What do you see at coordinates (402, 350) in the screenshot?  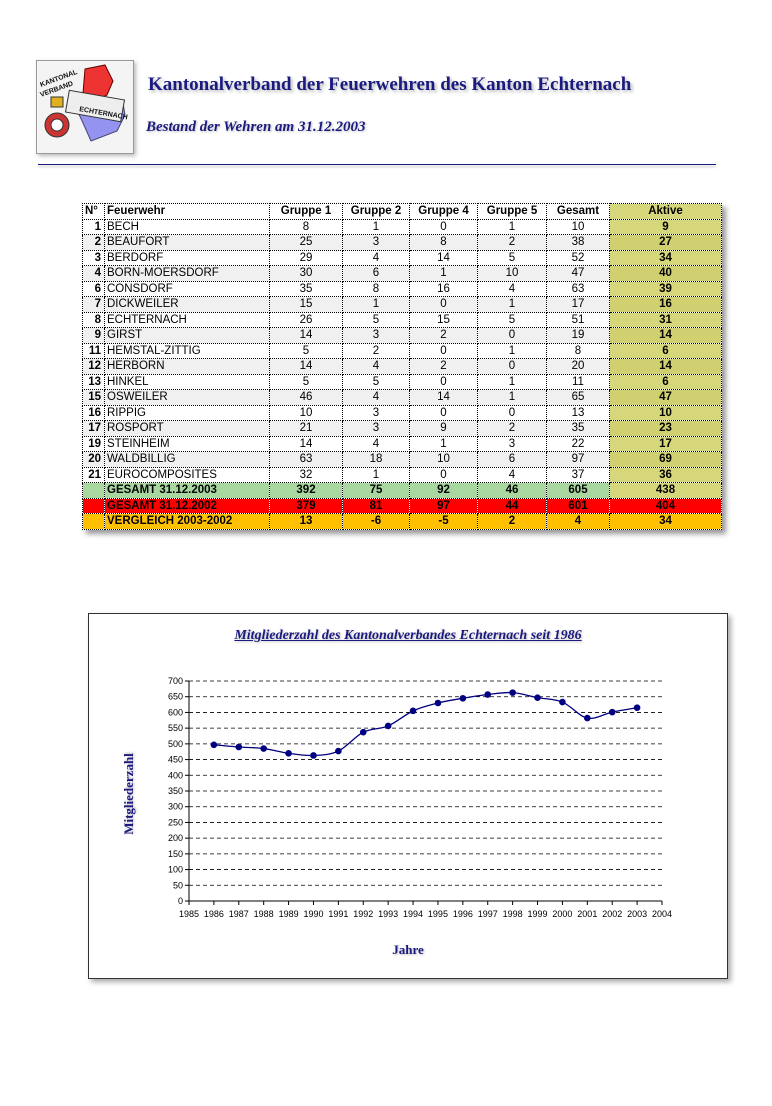 I see `table-row: 11 HEMSTAL-ZITTIG 5 2 0 1 8 6` at bounding box center [402, 350].